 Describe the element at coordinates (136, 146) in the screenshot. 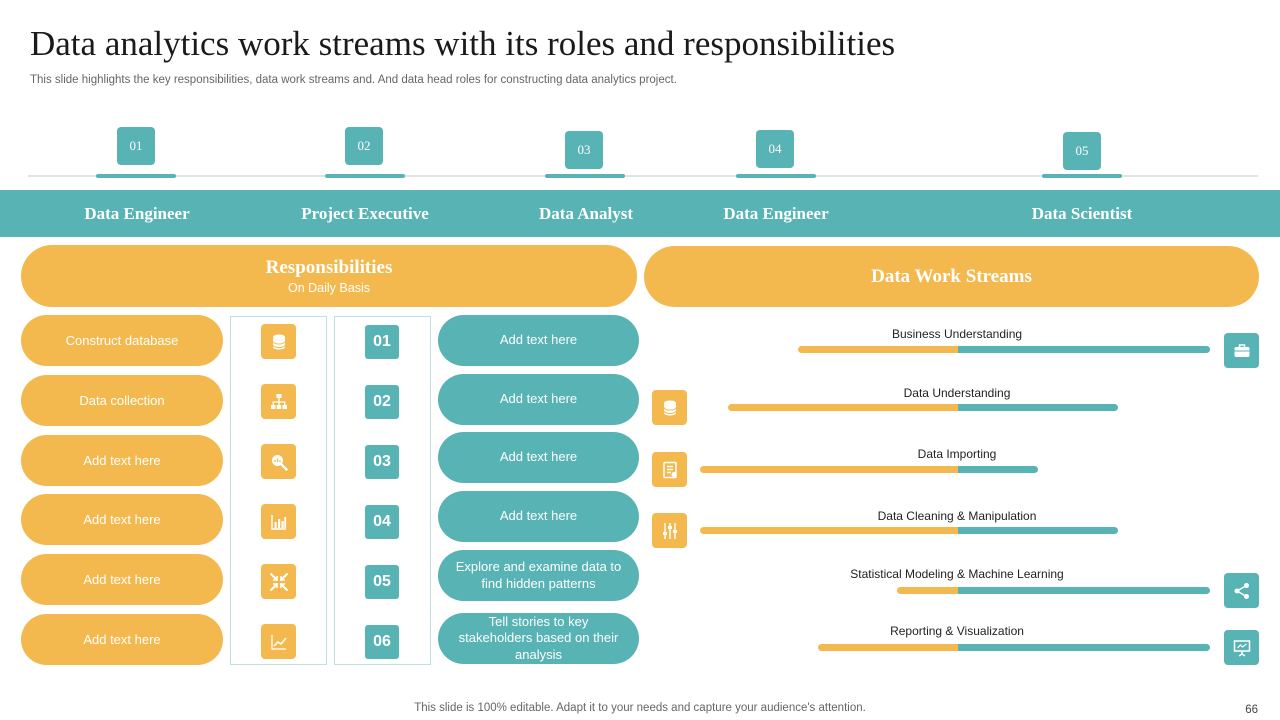

I see `step-number: 01` at that location.